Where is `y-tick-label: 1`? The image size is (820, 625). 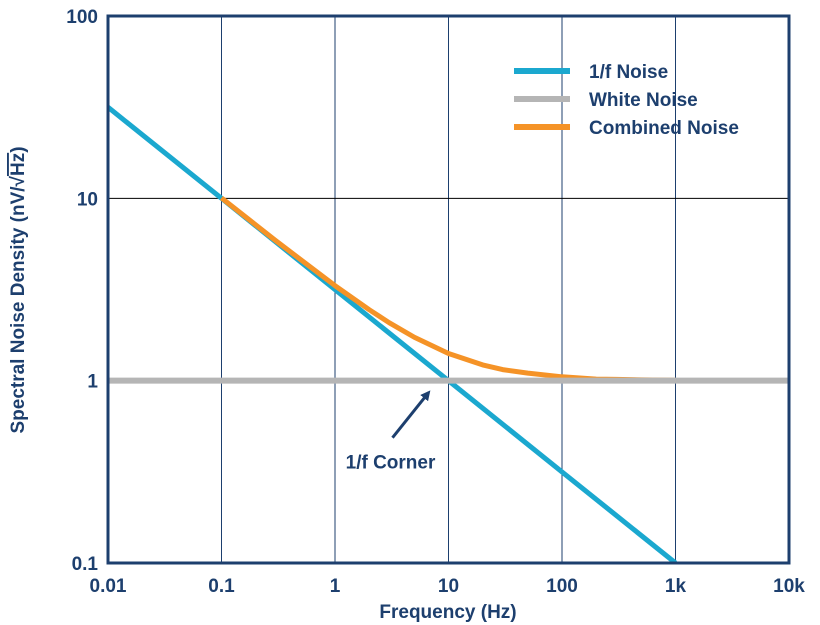
y-tick-label: 1 is located at coordinates (92, 382).